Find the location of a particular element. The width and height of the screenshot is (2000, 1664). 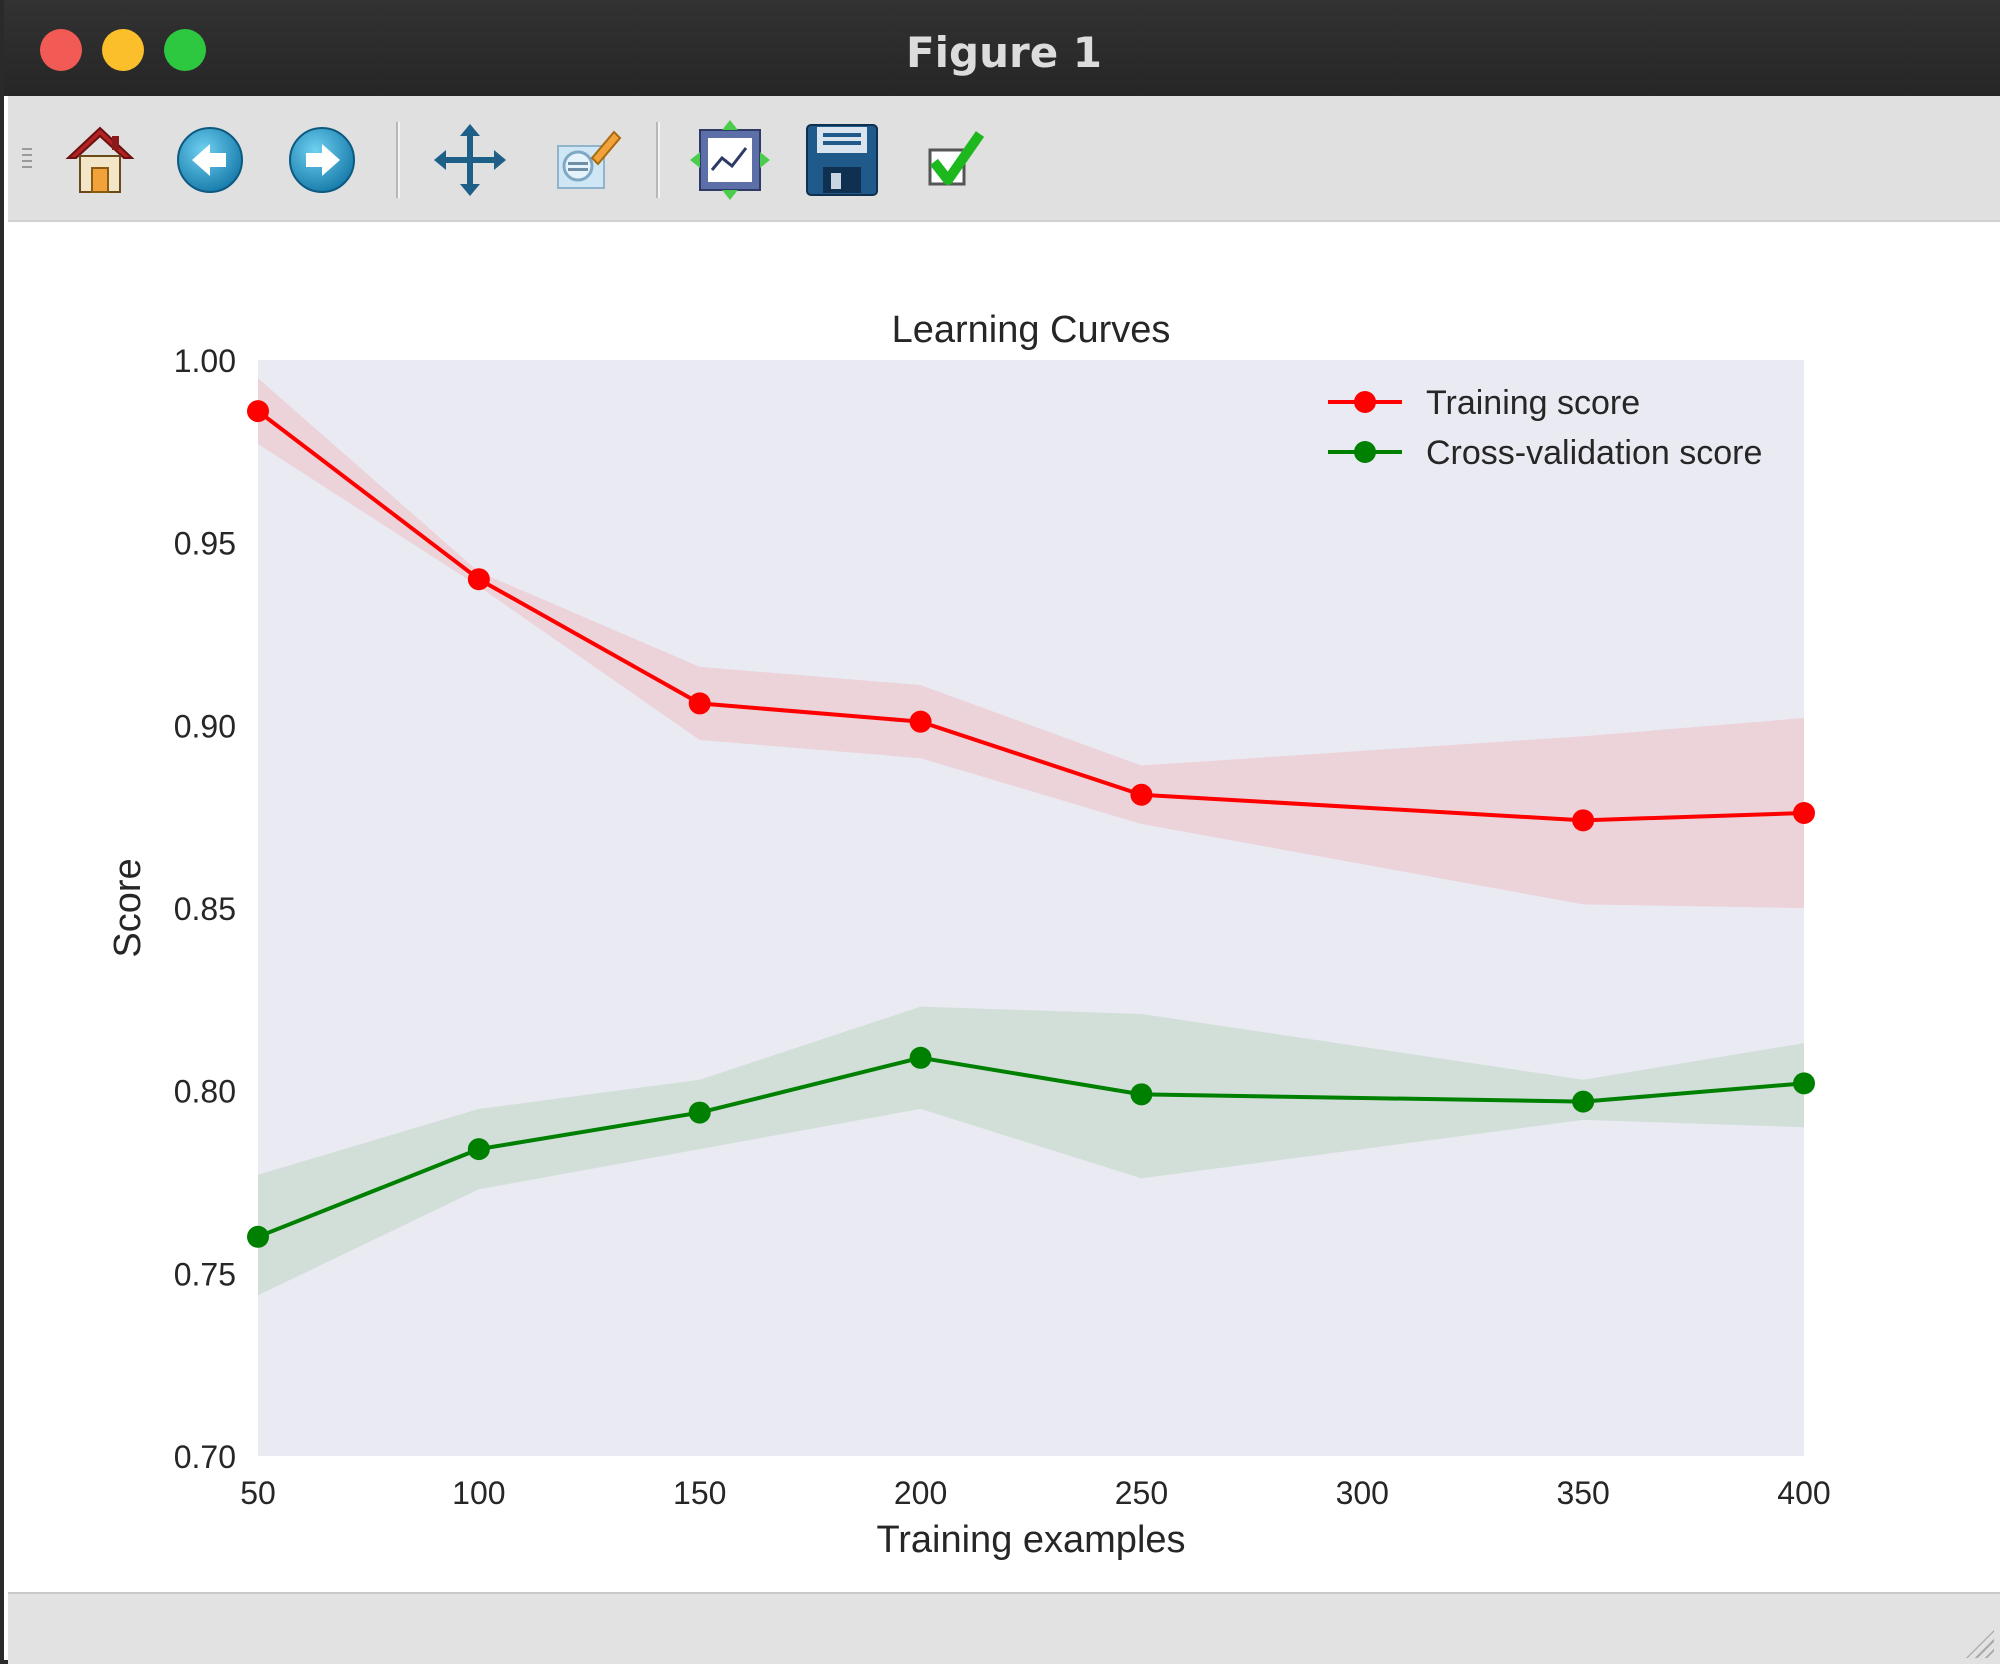

y-tick-label: 0.90 is located at coordinates (205, 726).